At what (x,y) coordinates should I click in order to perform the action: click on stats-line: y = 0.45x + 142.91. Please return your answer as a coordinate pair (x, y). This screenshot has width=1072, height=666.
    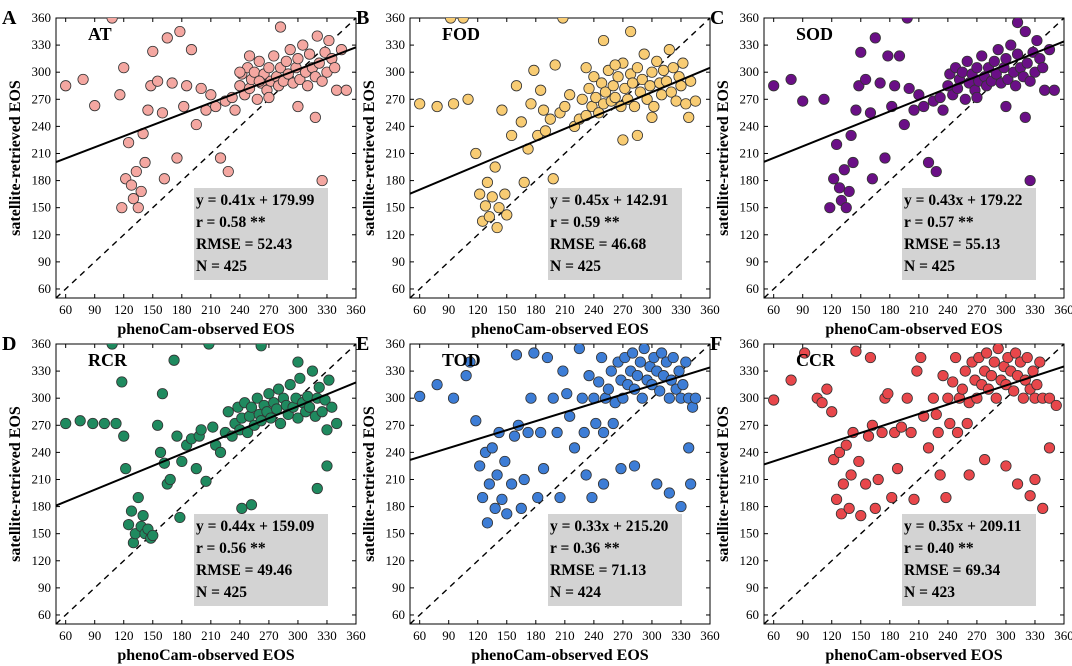
    Looking at the image, I should click on (609, 200).